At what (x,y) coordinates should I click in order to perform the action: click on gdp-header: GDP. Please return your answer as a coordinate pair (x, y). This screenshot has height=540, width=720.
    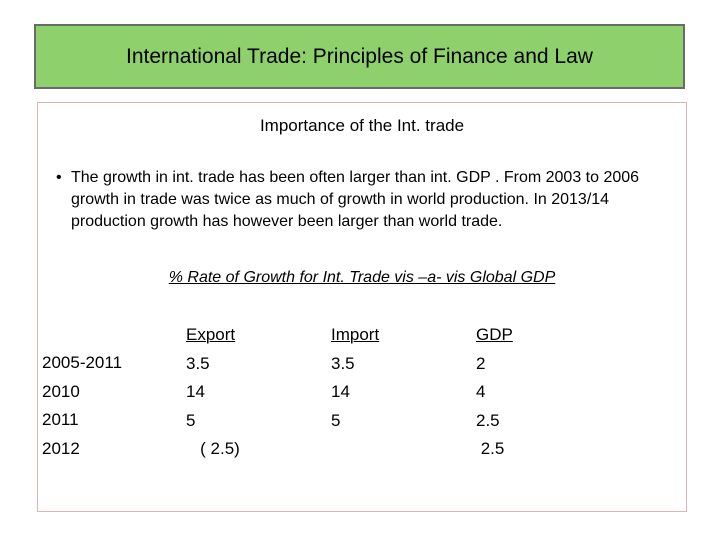
    Looking at the image, I should click on (494, 334).